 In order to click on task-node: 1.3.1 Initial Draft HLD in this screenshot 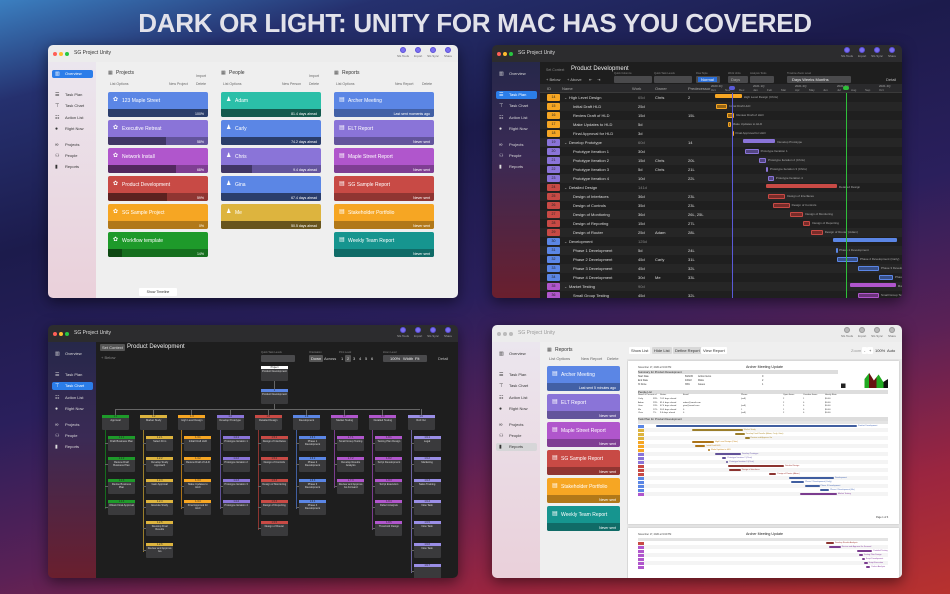, I will do `click(198, 443)`.